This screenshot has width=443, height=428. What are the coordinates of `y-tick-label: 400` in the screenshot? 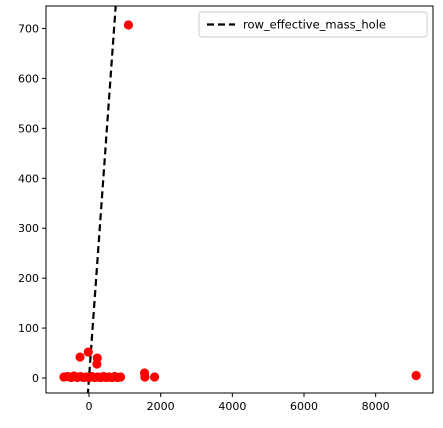 It's located at (28, 178).